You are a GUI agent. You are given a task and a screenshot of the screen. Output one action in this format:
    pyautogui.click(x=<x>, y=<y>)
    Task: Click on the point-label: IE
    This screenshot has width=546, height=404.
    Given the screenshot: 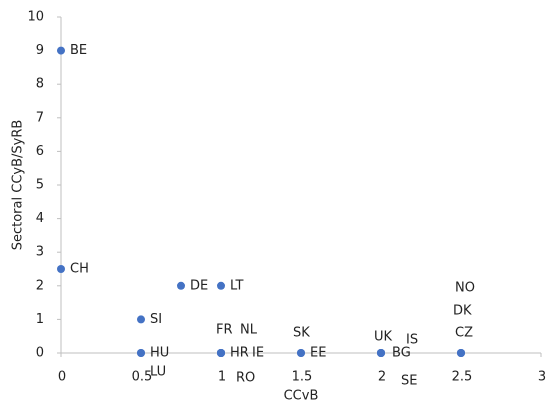 What is the action you would take?
    pyautogui.click(x=258, y=353)
    